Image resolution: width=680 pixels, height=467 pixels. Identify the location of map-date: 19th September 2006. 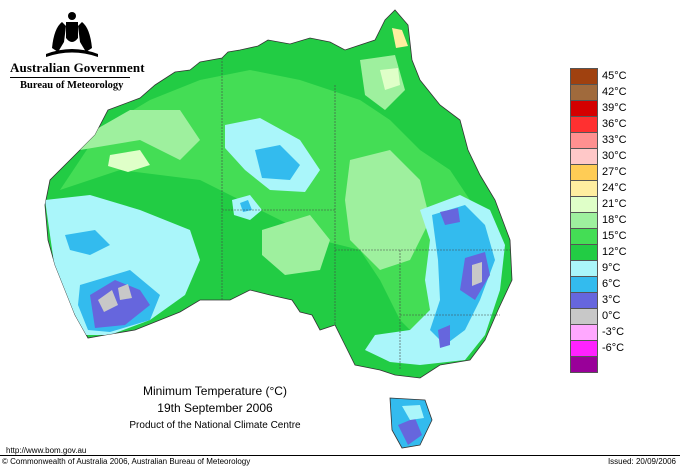
(215, 408).